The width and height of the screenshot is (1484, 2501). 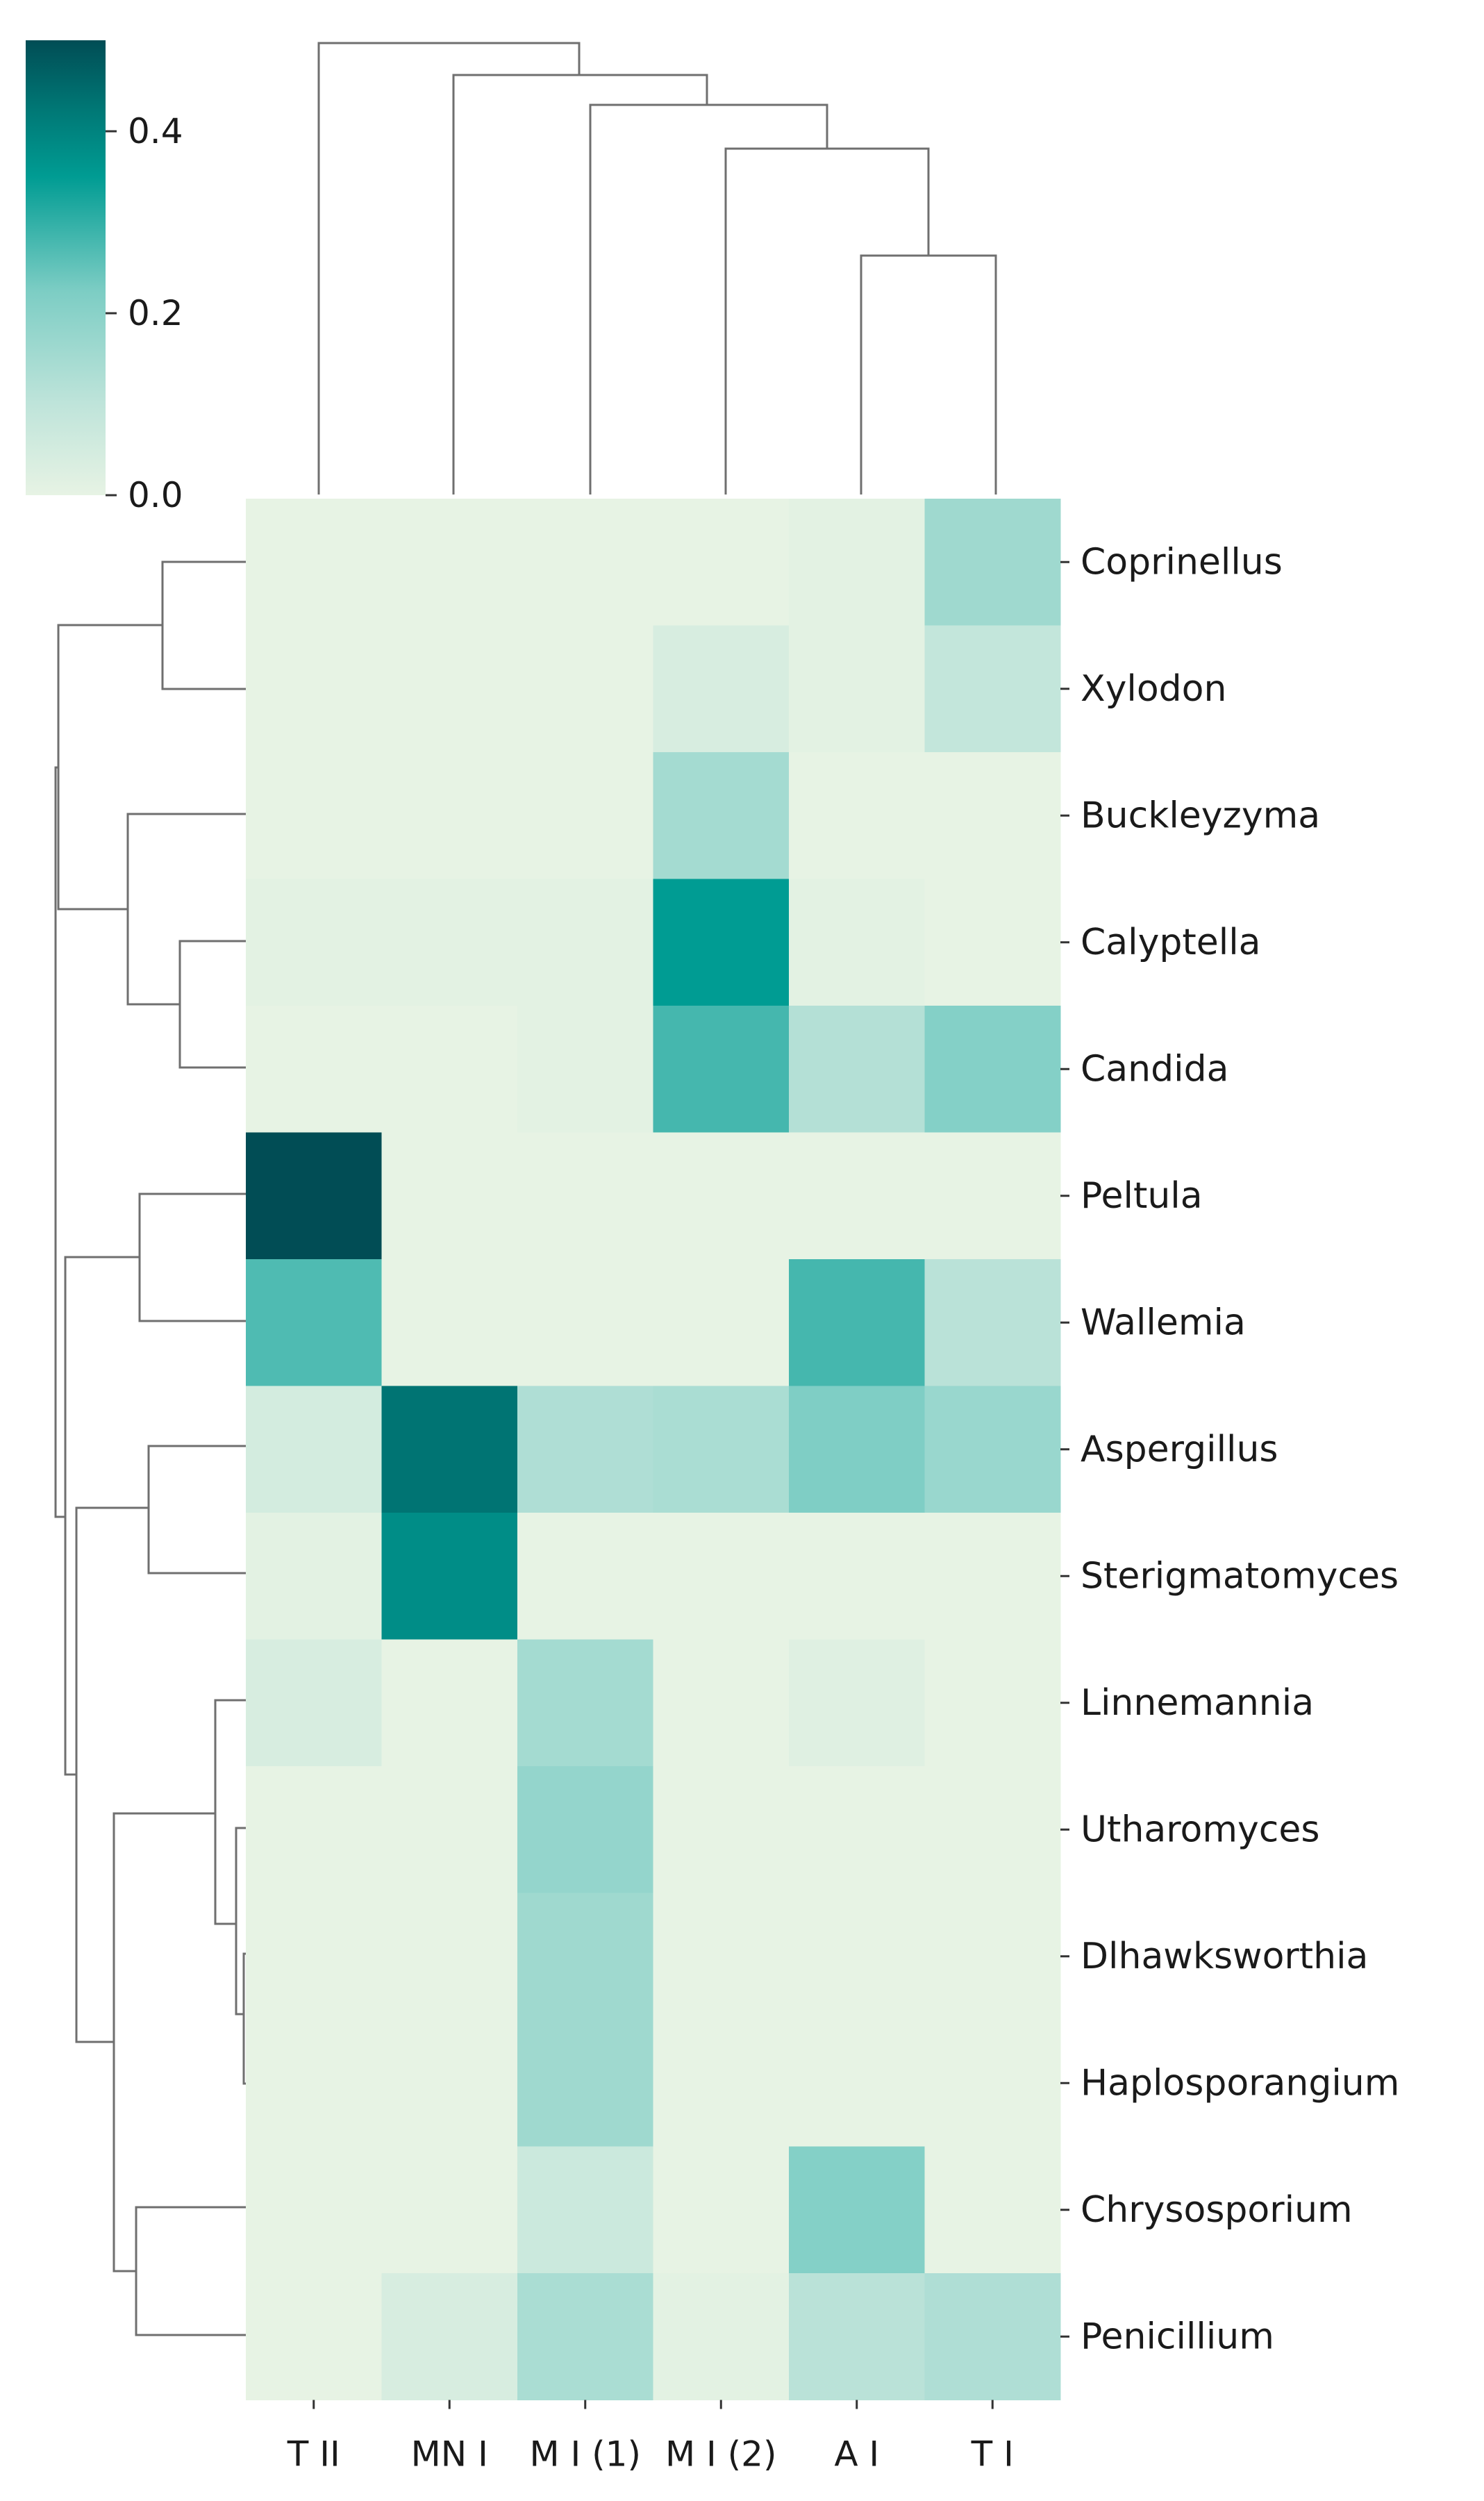 I want to click on column-dendrogram, so click(x=657, y=268).